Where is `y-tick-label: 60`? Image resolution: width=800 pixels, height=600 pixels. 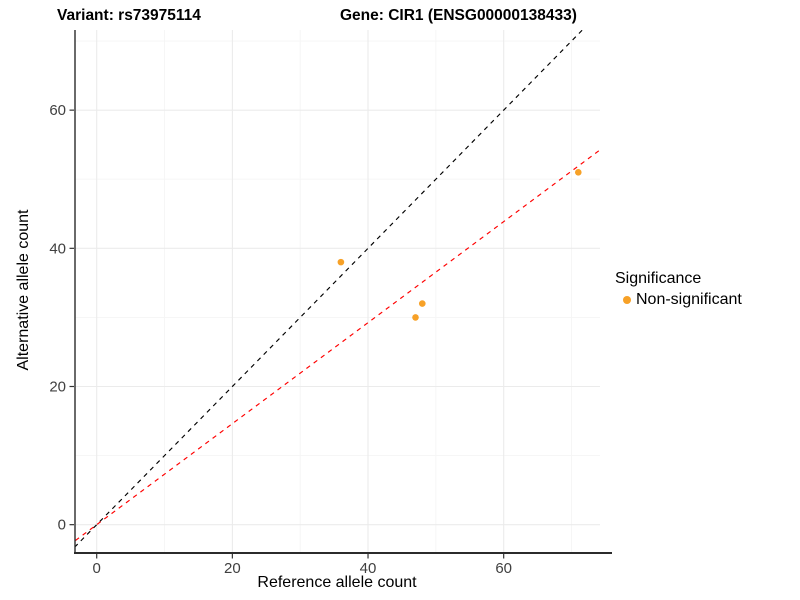 y-tick-label: 60 is located at coordinates (57, 110).